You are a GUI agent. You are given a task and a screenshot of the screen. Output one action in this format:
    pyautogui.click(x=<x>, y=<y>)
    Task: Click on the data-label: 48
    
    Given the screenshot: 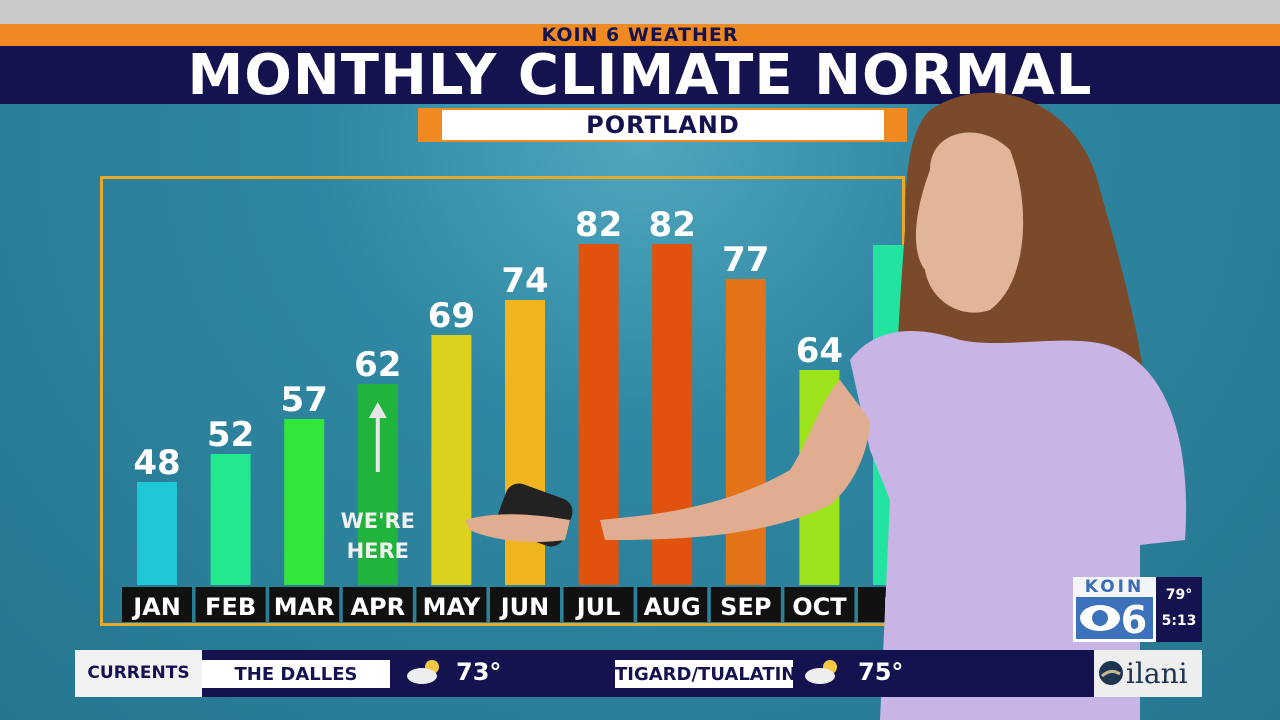 What is the action you would take?
    pyautogui.click(x=156, y=463)
    